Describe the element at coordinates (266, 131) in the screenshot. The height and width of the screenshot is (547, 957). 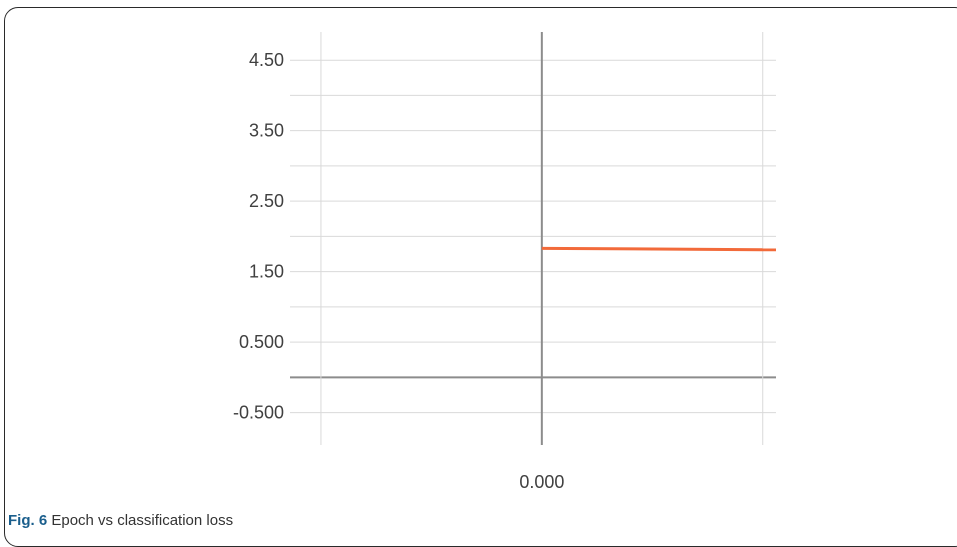
I see `y-tick-label: 3.50` at that location.